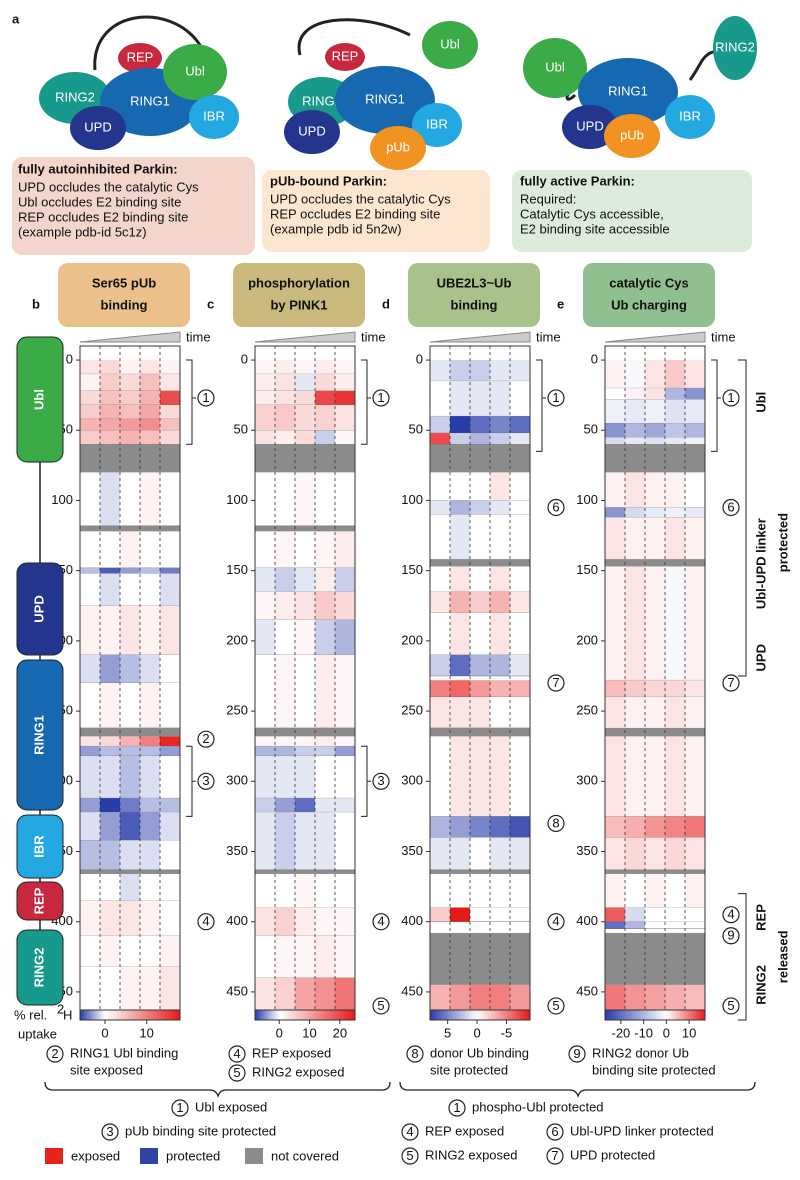 This screenshot has height=1180, width=800. I want to click on time-label: time, so click(198, 336).